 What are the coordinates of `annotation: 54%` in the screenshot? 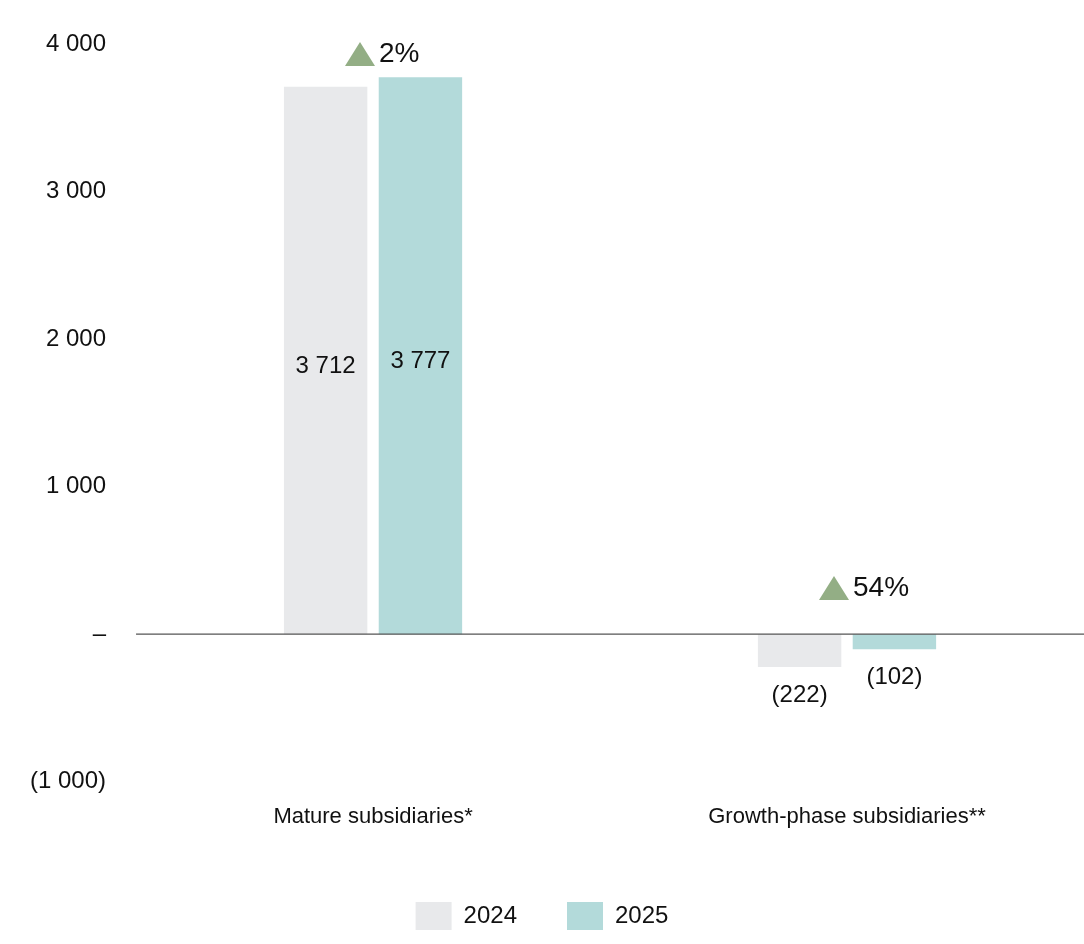 It's located at (881, 586).